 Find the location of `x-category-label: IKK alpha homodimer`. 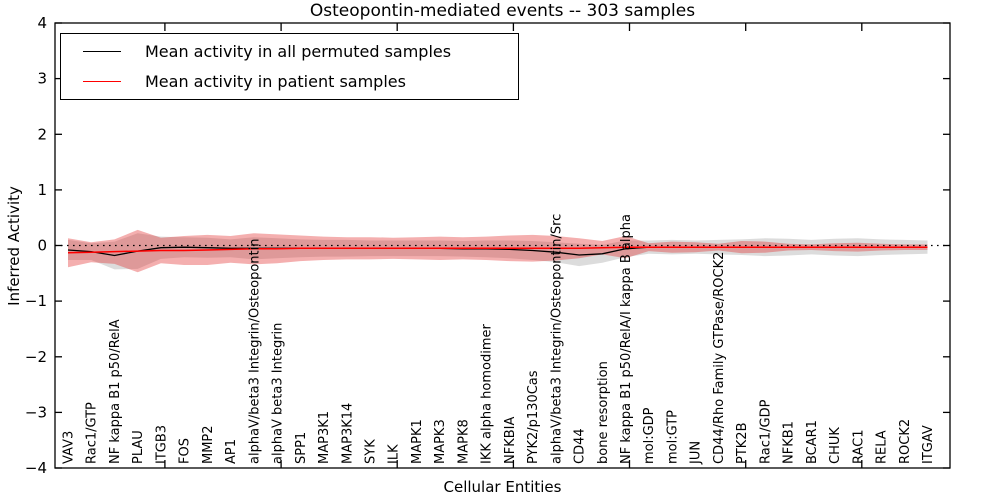

x-category-label: IKK alpha homodimer is located at coordinates (487, 393).